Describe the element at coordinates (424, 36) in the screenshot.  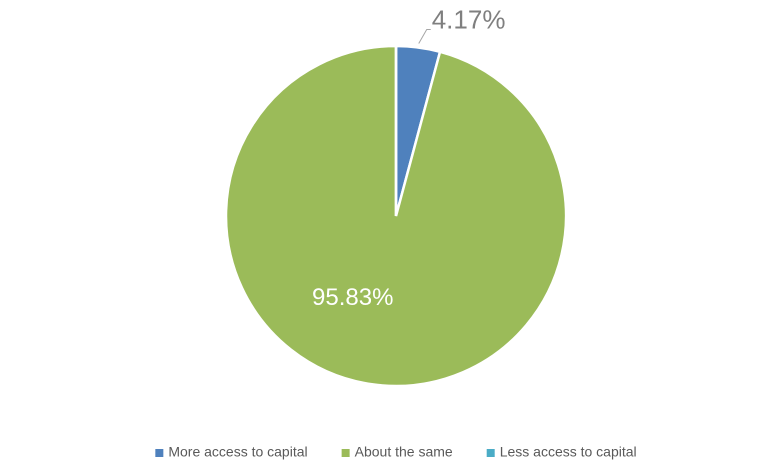
I see `leader-line` at that location.